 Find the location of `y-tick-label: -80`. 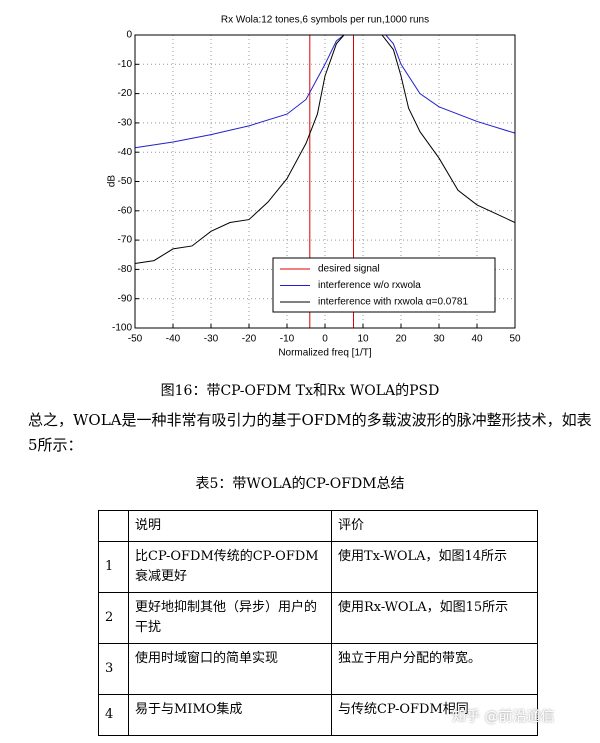

y-tick-label: -80 is located at coordinates (125, 269).